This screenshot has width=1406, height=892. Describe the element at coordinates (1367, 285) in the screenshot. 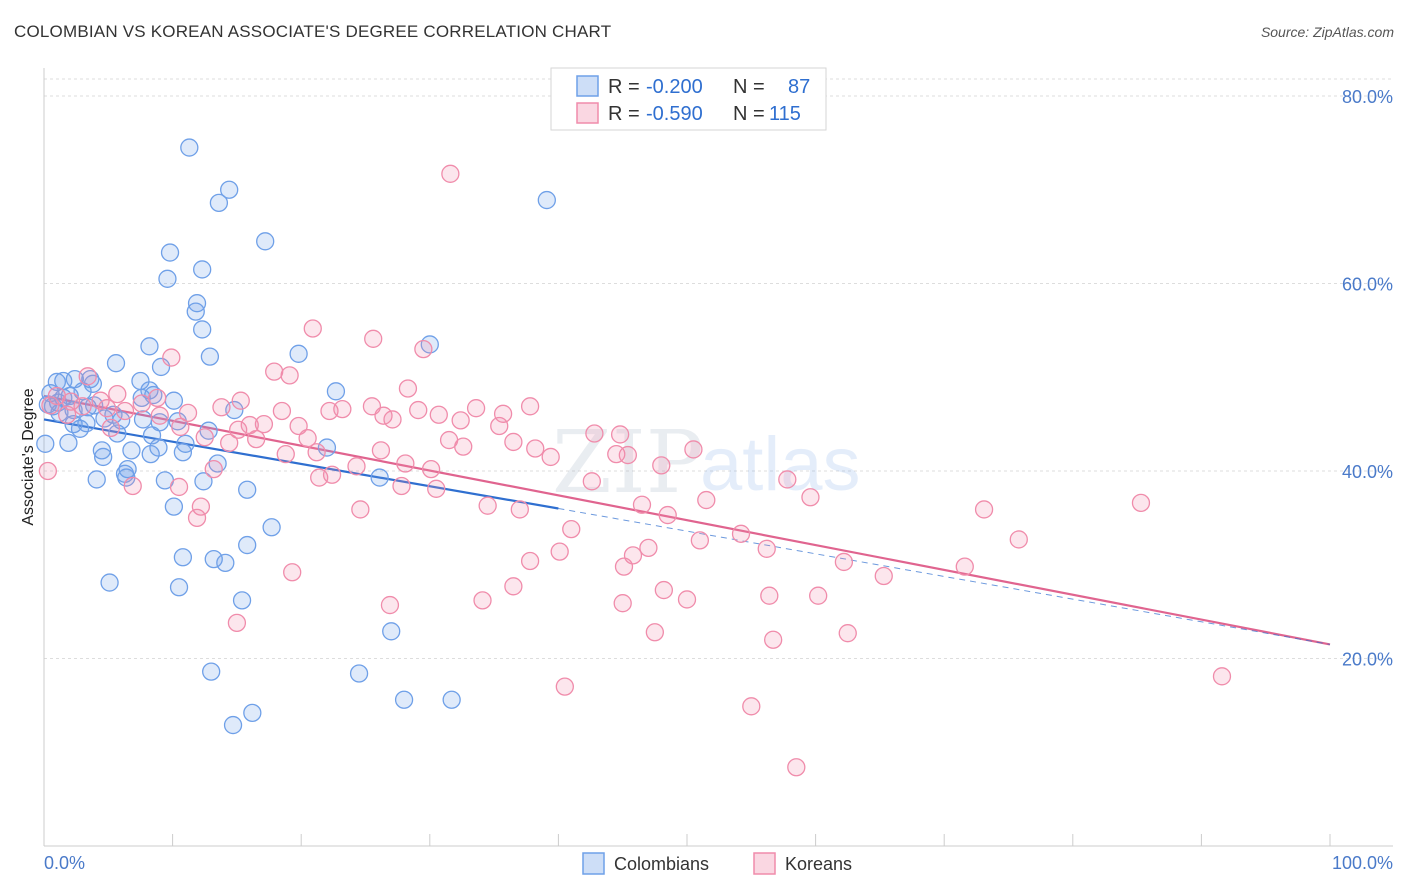

I see `y-tick-label-60: 60.0%` at that location.